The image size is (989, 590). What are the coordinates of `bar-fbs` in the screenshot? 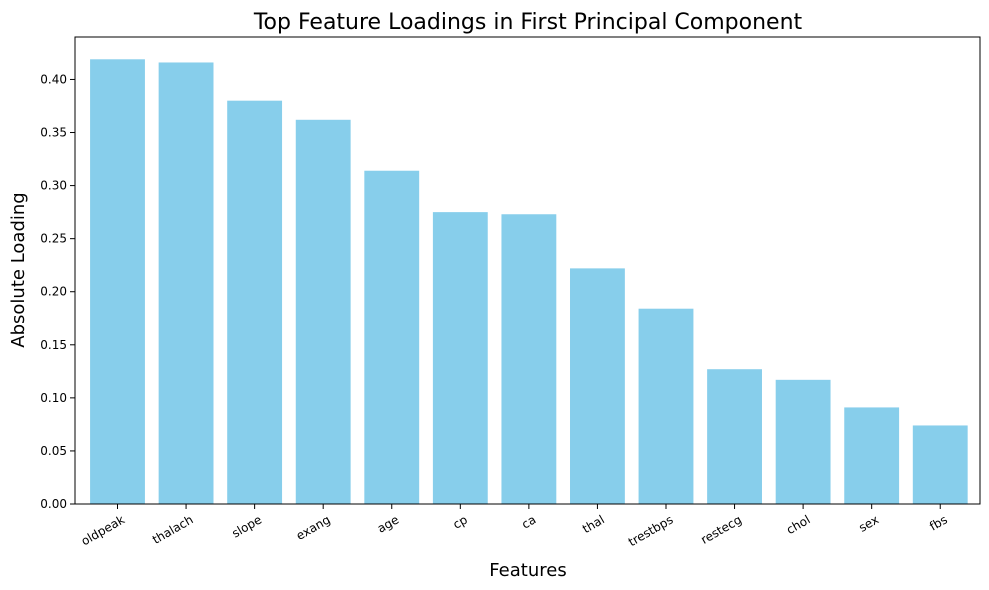 It's located at (940, 464).